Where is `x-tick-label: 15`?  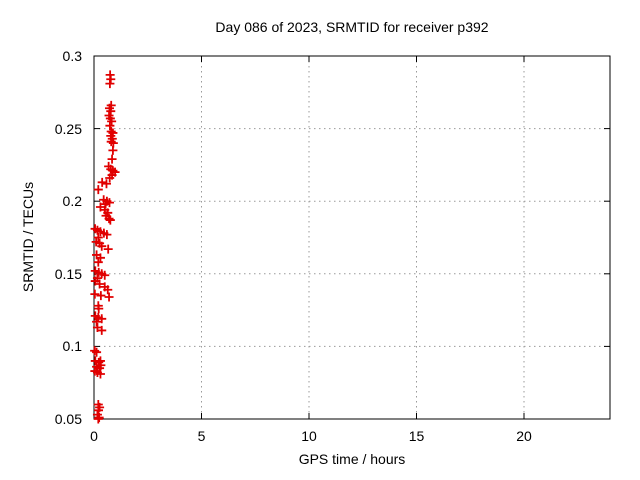
x-tick-label: 15 is located at coordinates (416, 436).